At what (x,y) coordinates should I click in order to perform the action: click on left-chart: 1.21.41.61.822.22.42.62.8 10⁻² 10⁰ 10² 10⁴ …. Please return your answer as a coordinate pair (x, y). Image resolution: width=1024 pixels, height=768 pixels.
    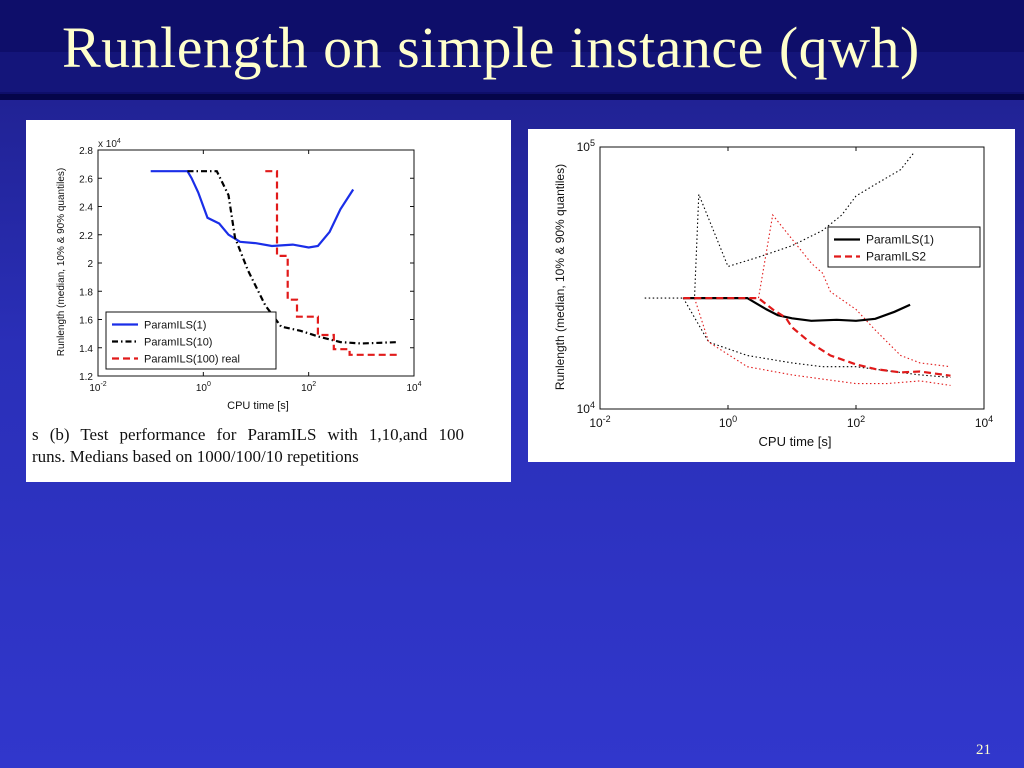
    Looking at the image, I should click on (239, 275).